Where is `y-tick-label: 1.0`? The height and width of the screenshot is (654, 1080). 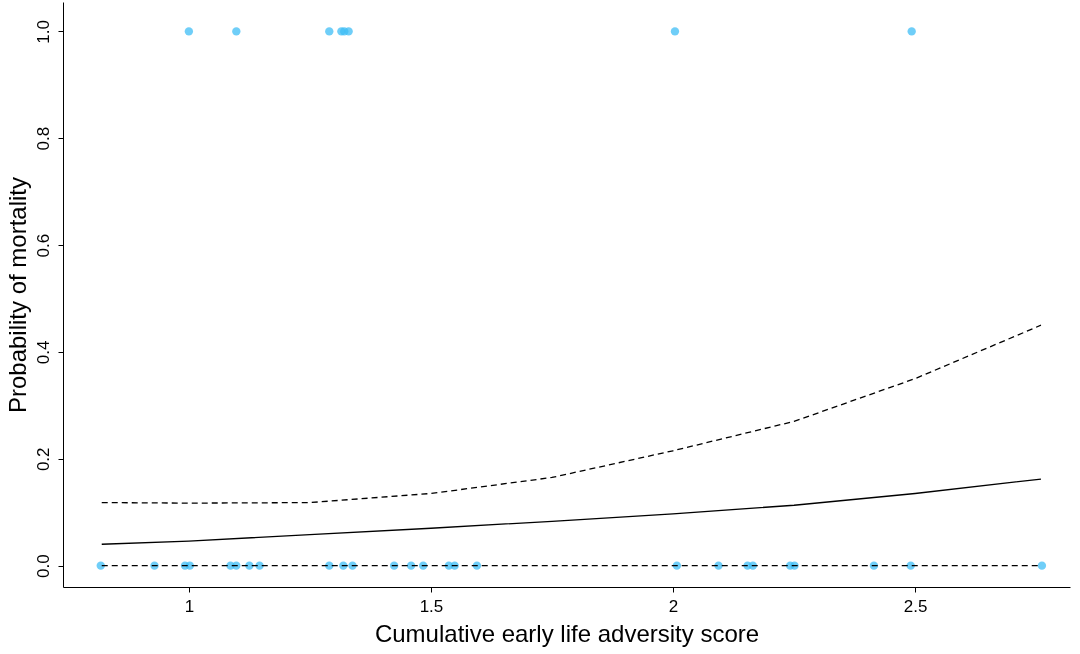
y-tick-label: 1.0 is located at coordinates (43, 32).